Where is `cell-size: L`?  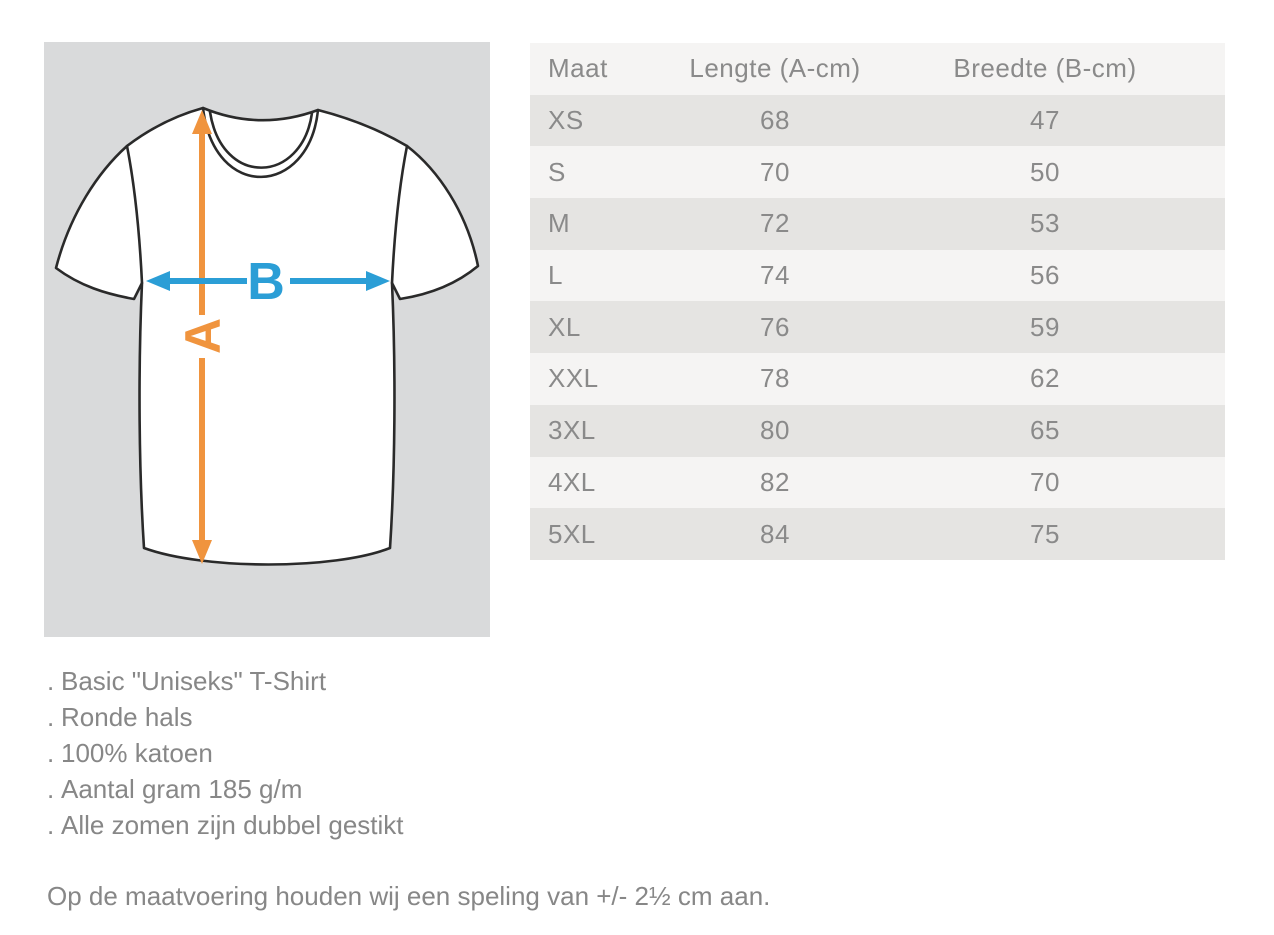
cell-size: L is located at coordinates (555, 275).